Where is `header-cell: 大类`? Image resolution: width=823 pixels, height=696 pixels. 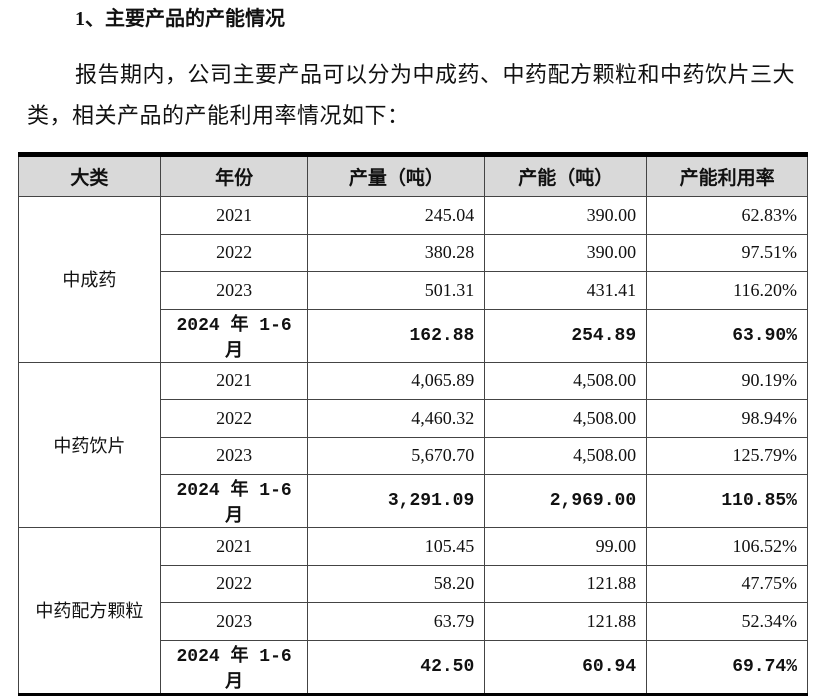 header-cell: 大类 is located at coordinates (89, 175).